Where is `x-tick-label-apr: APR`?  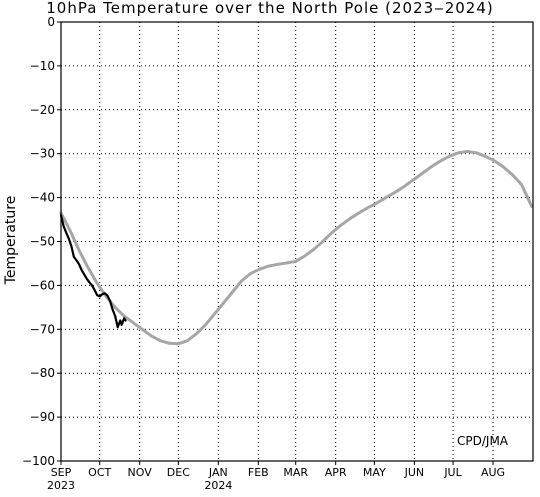
x-tick-label-apr: APR is located at coordinates (336, 472).